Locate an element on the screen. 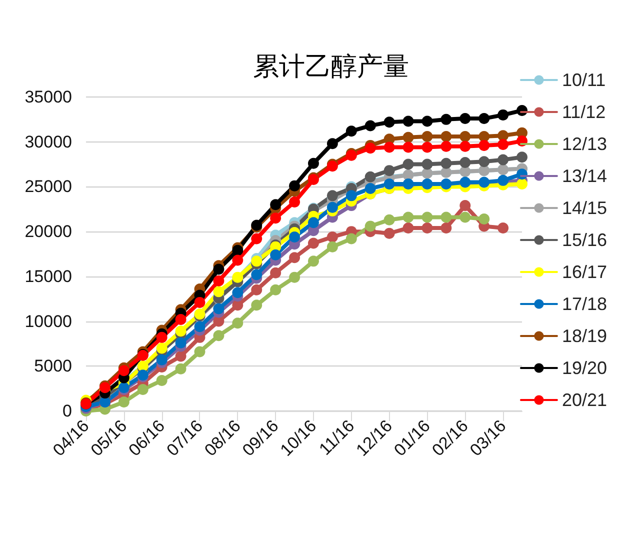 The height and width of the screenshot is (544, 624). legend-label: 13/14 is located at coordinates (585, 176).